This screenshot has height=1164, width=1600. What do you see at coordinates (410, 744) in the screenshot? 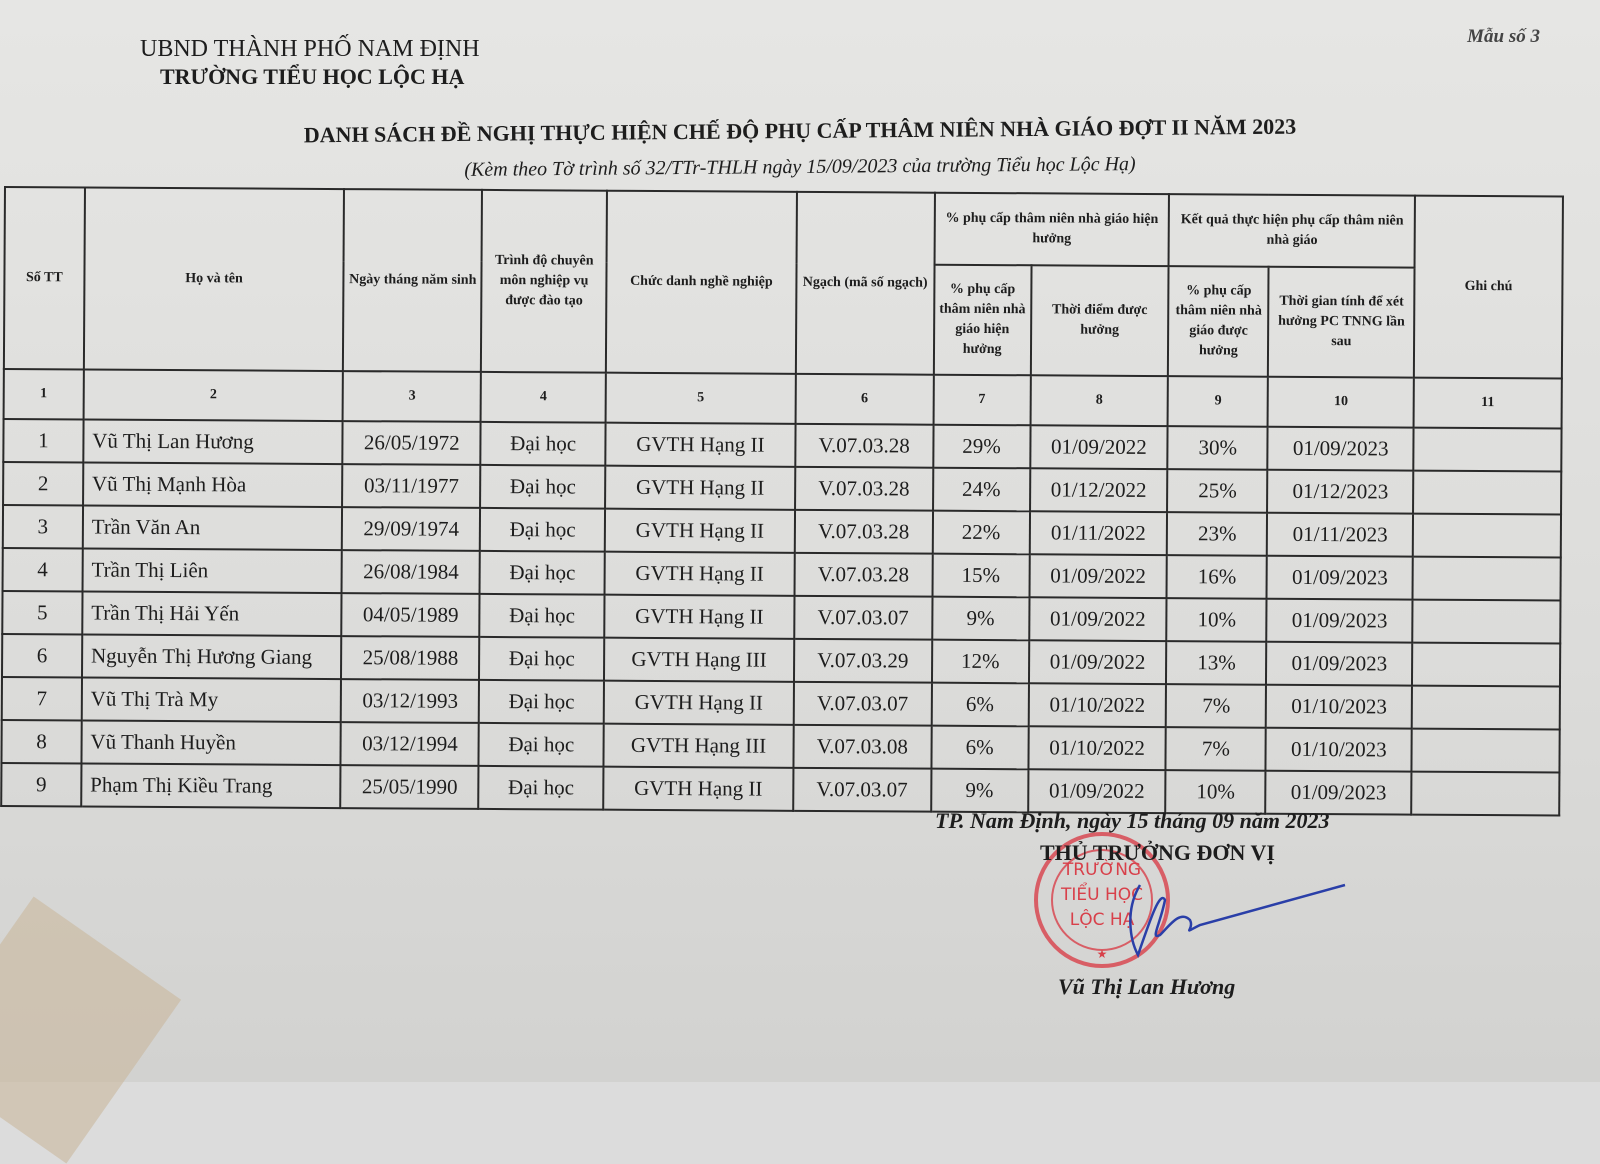
I see `table-cell: 03/12/1994` at bounding box center [410, 744].